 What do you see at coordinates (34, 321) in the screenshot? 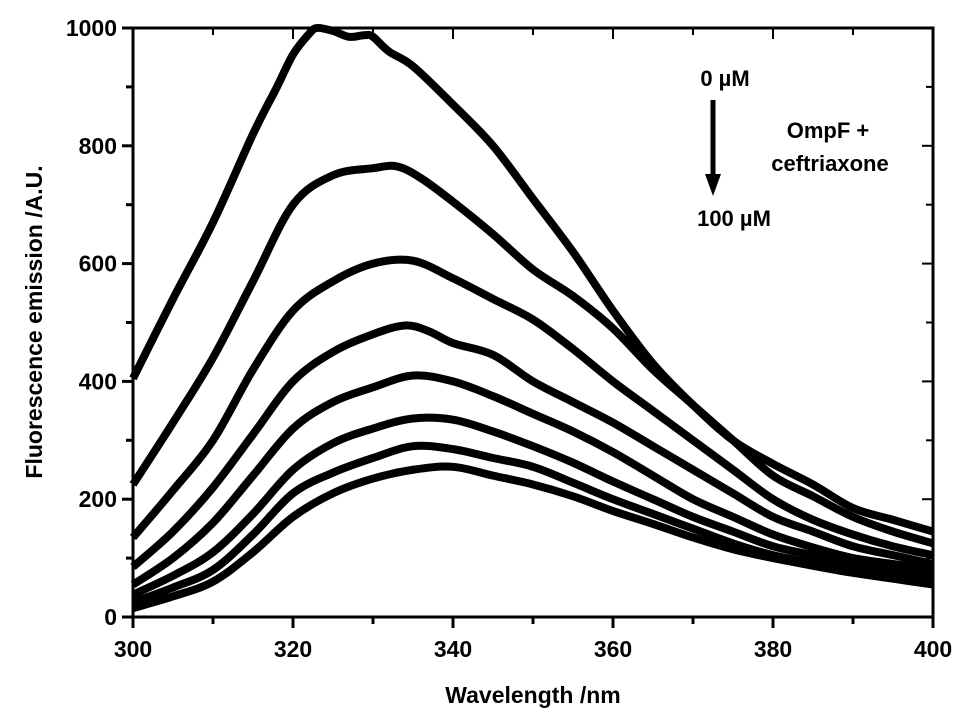
I see `y-axis-title: Fluorescence emission /A.U.` at bounding box center [34, 321].